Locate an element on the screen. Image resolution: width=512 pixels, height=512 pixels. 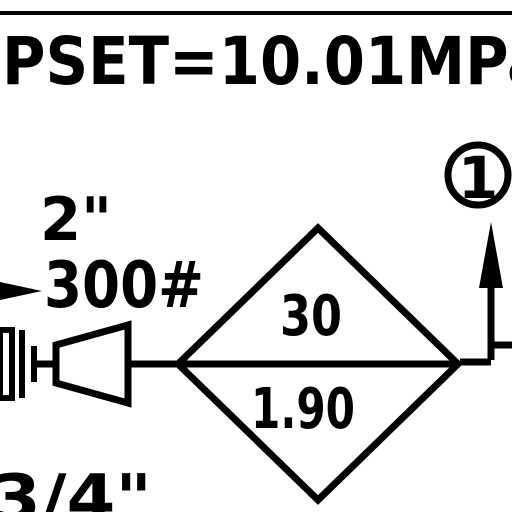
instrument-bubble: 1 is located at coordinates (478, 176).